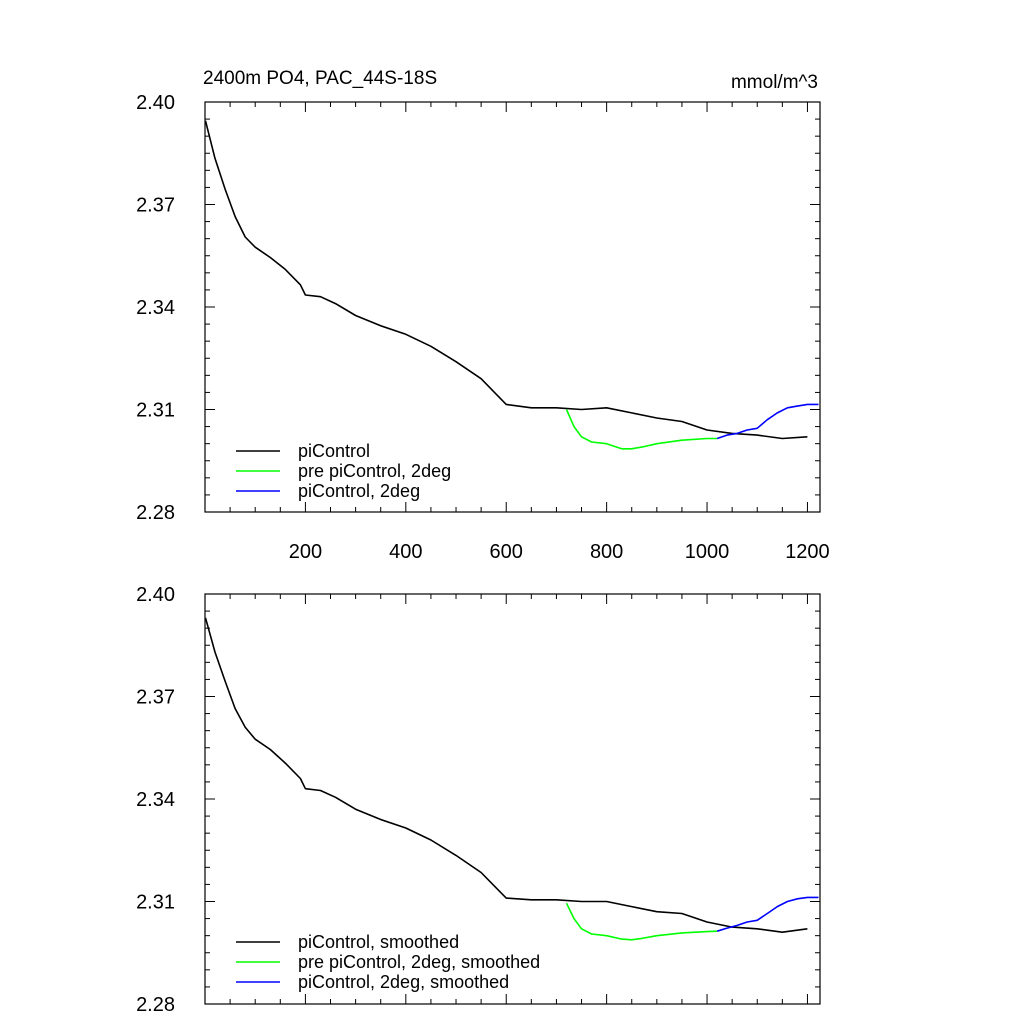 Image resolution: width=1024 pixels, height=1024 pixels. I want to click on legend-label: piControl, smoothed, so click(378, 942).